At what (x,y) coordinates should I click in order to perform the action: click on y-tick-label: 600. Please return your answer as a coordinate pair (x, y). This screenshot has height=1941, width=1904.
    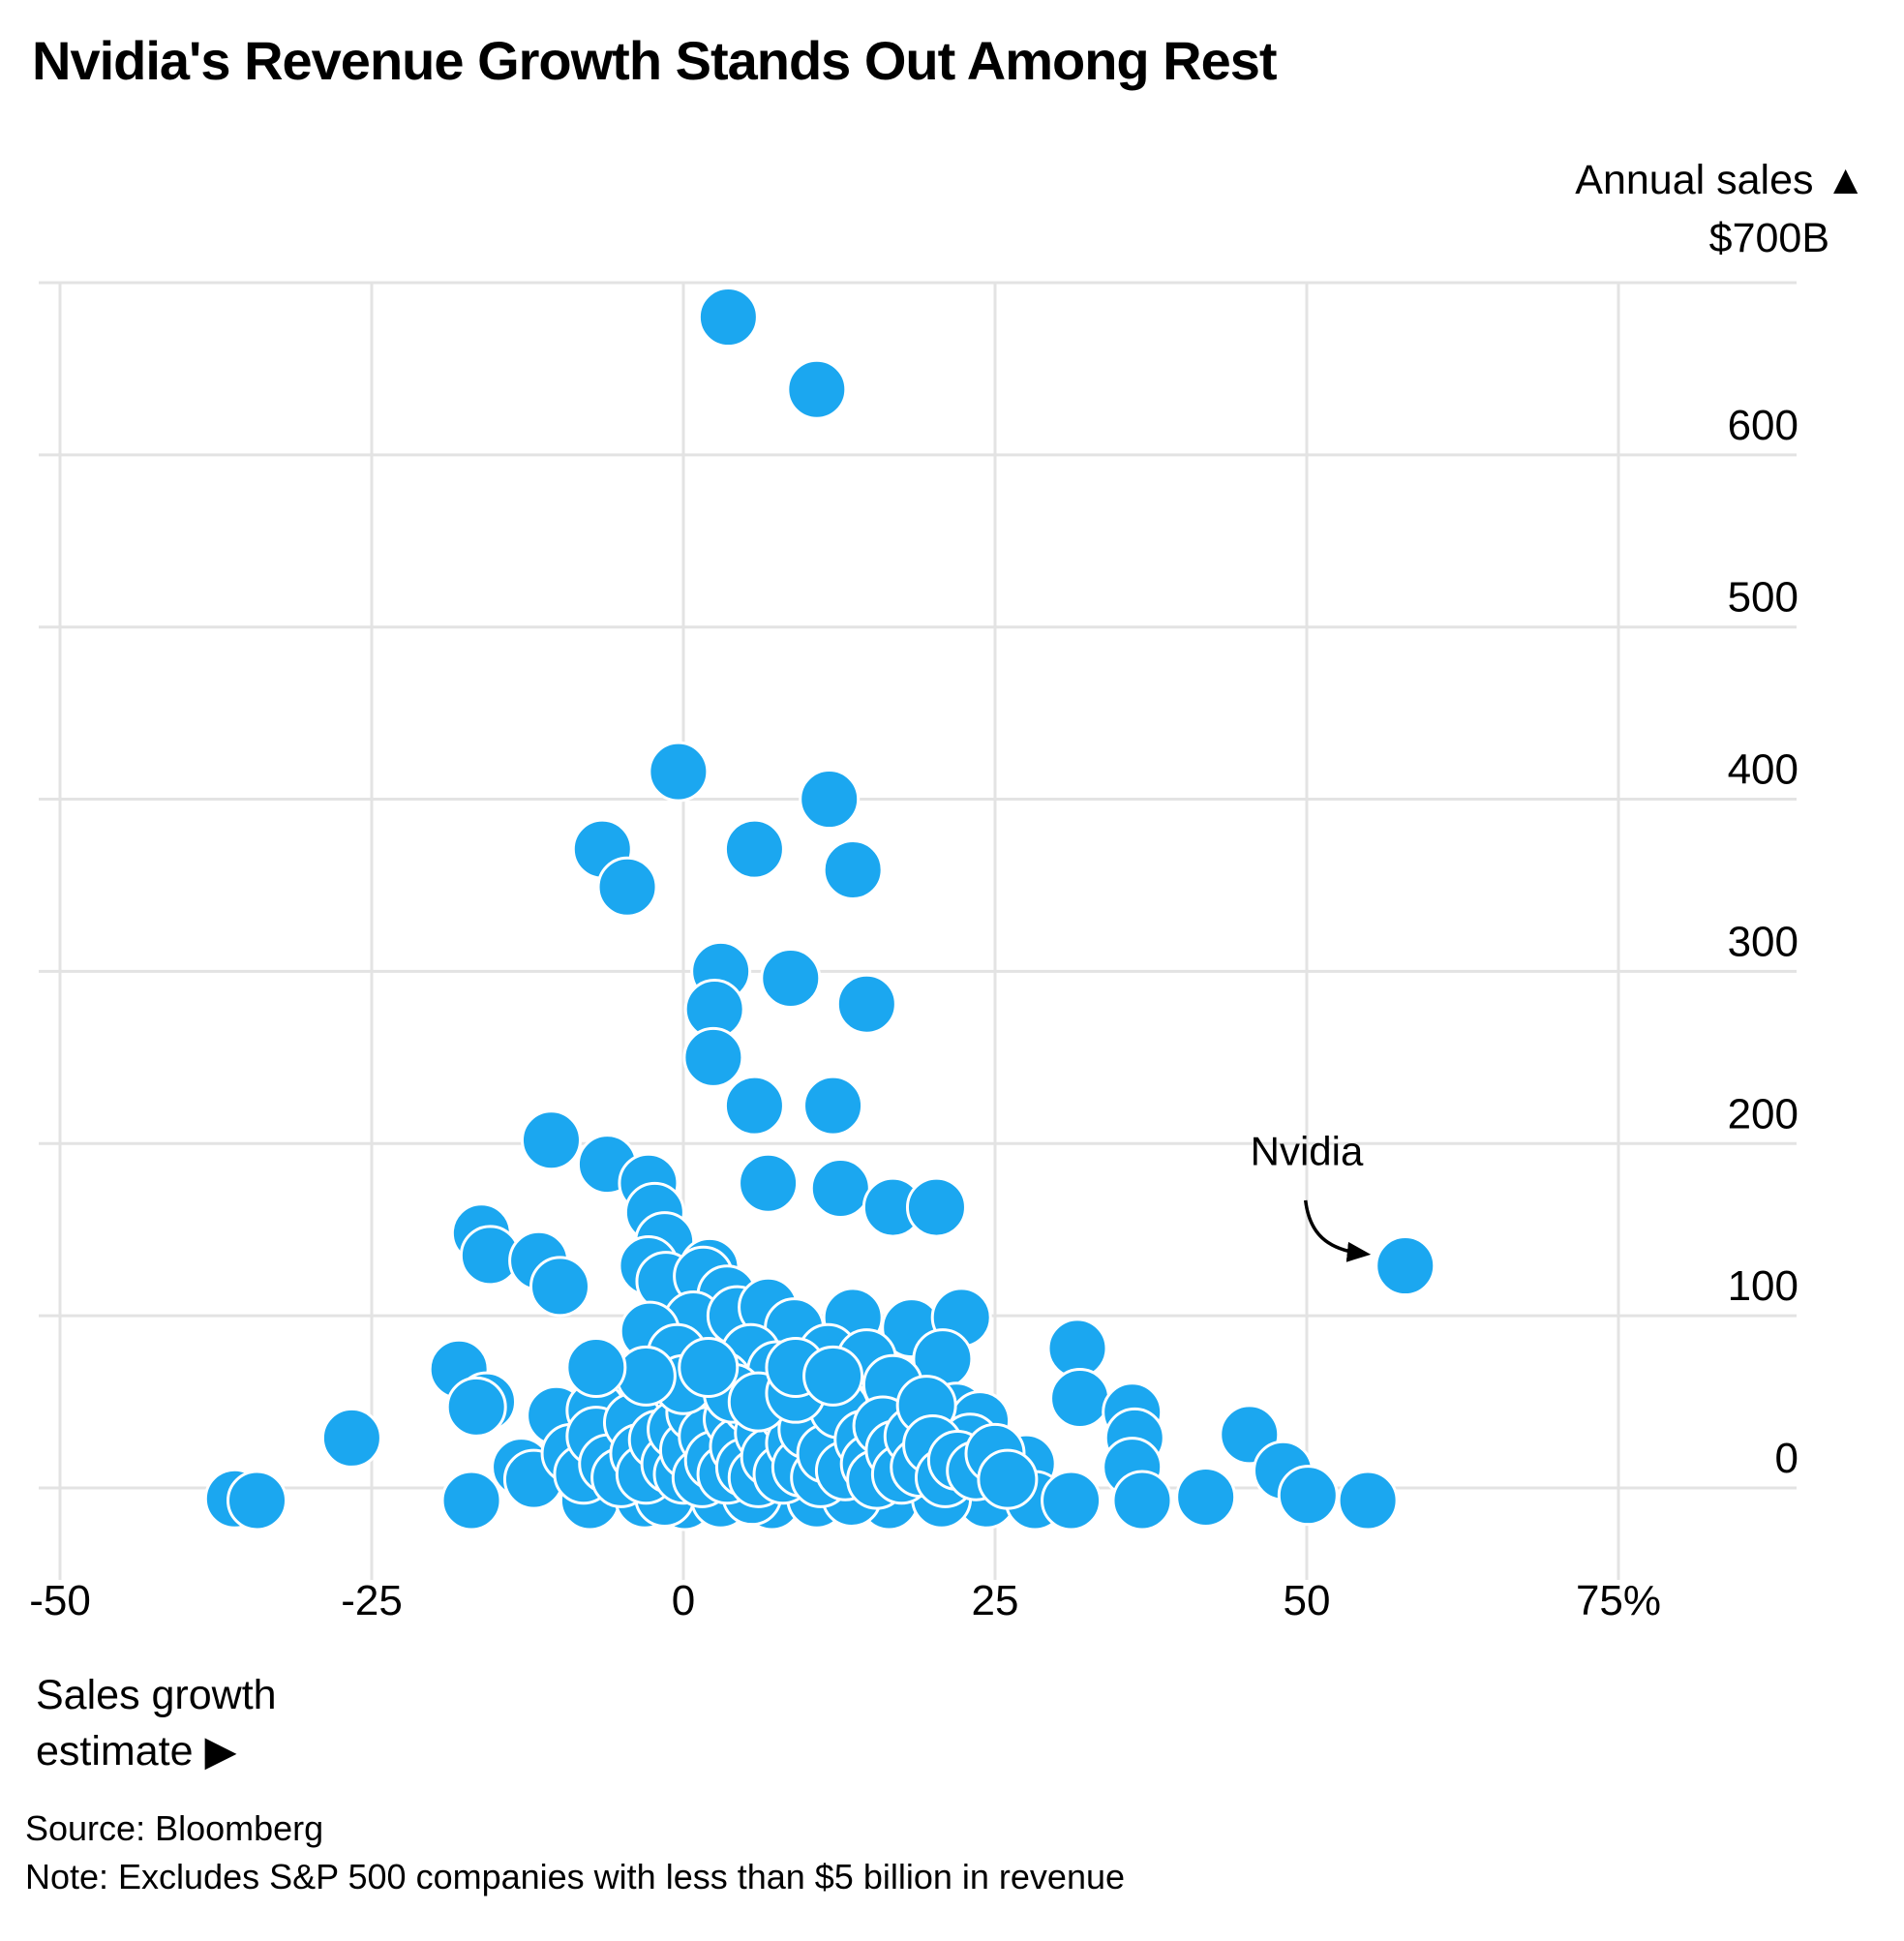
    Looking at the image, I should click on (1763, 425).